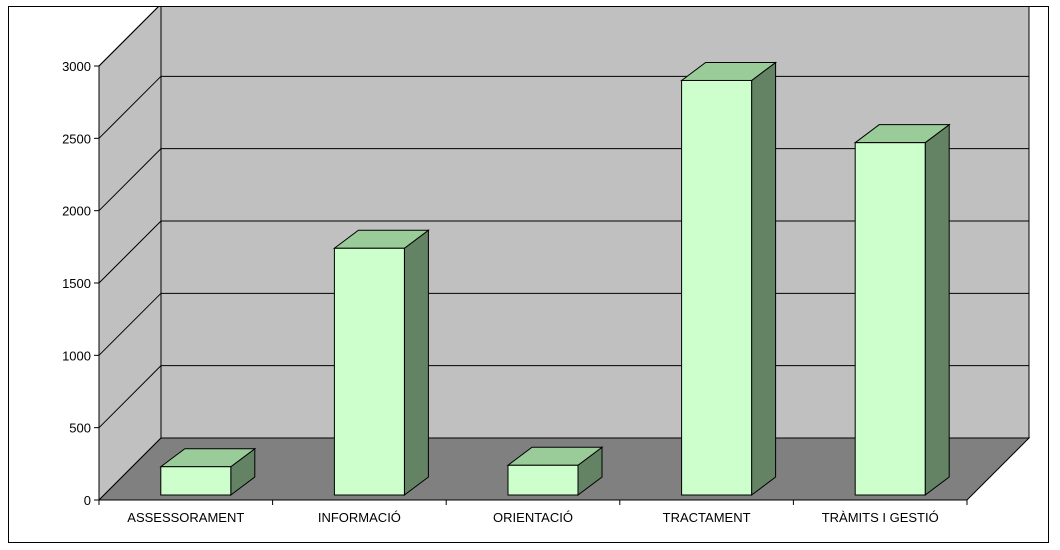 This screenshot has width=1060, height=550. What do you see at coordinates (76, 66) in the screenshot?
I see `y-tick-label: 3000` at bounding box center [76, 66].